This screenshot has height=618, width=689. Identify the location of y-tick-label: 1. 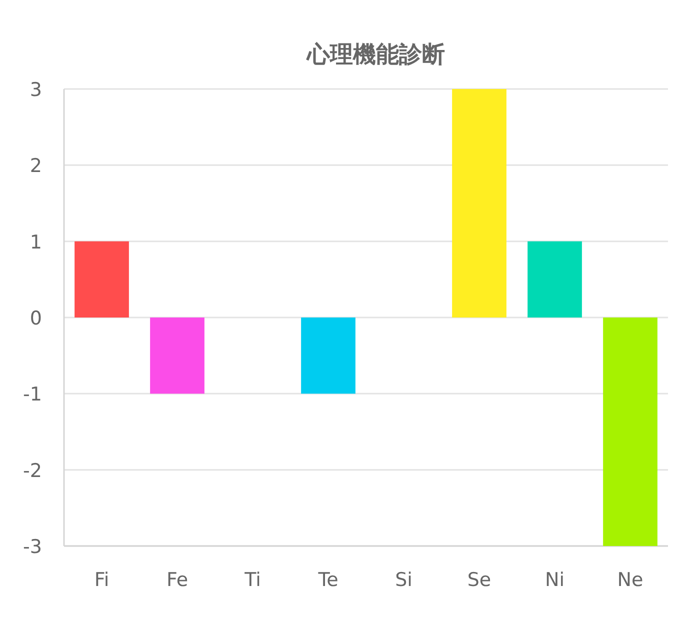
(36, 242).